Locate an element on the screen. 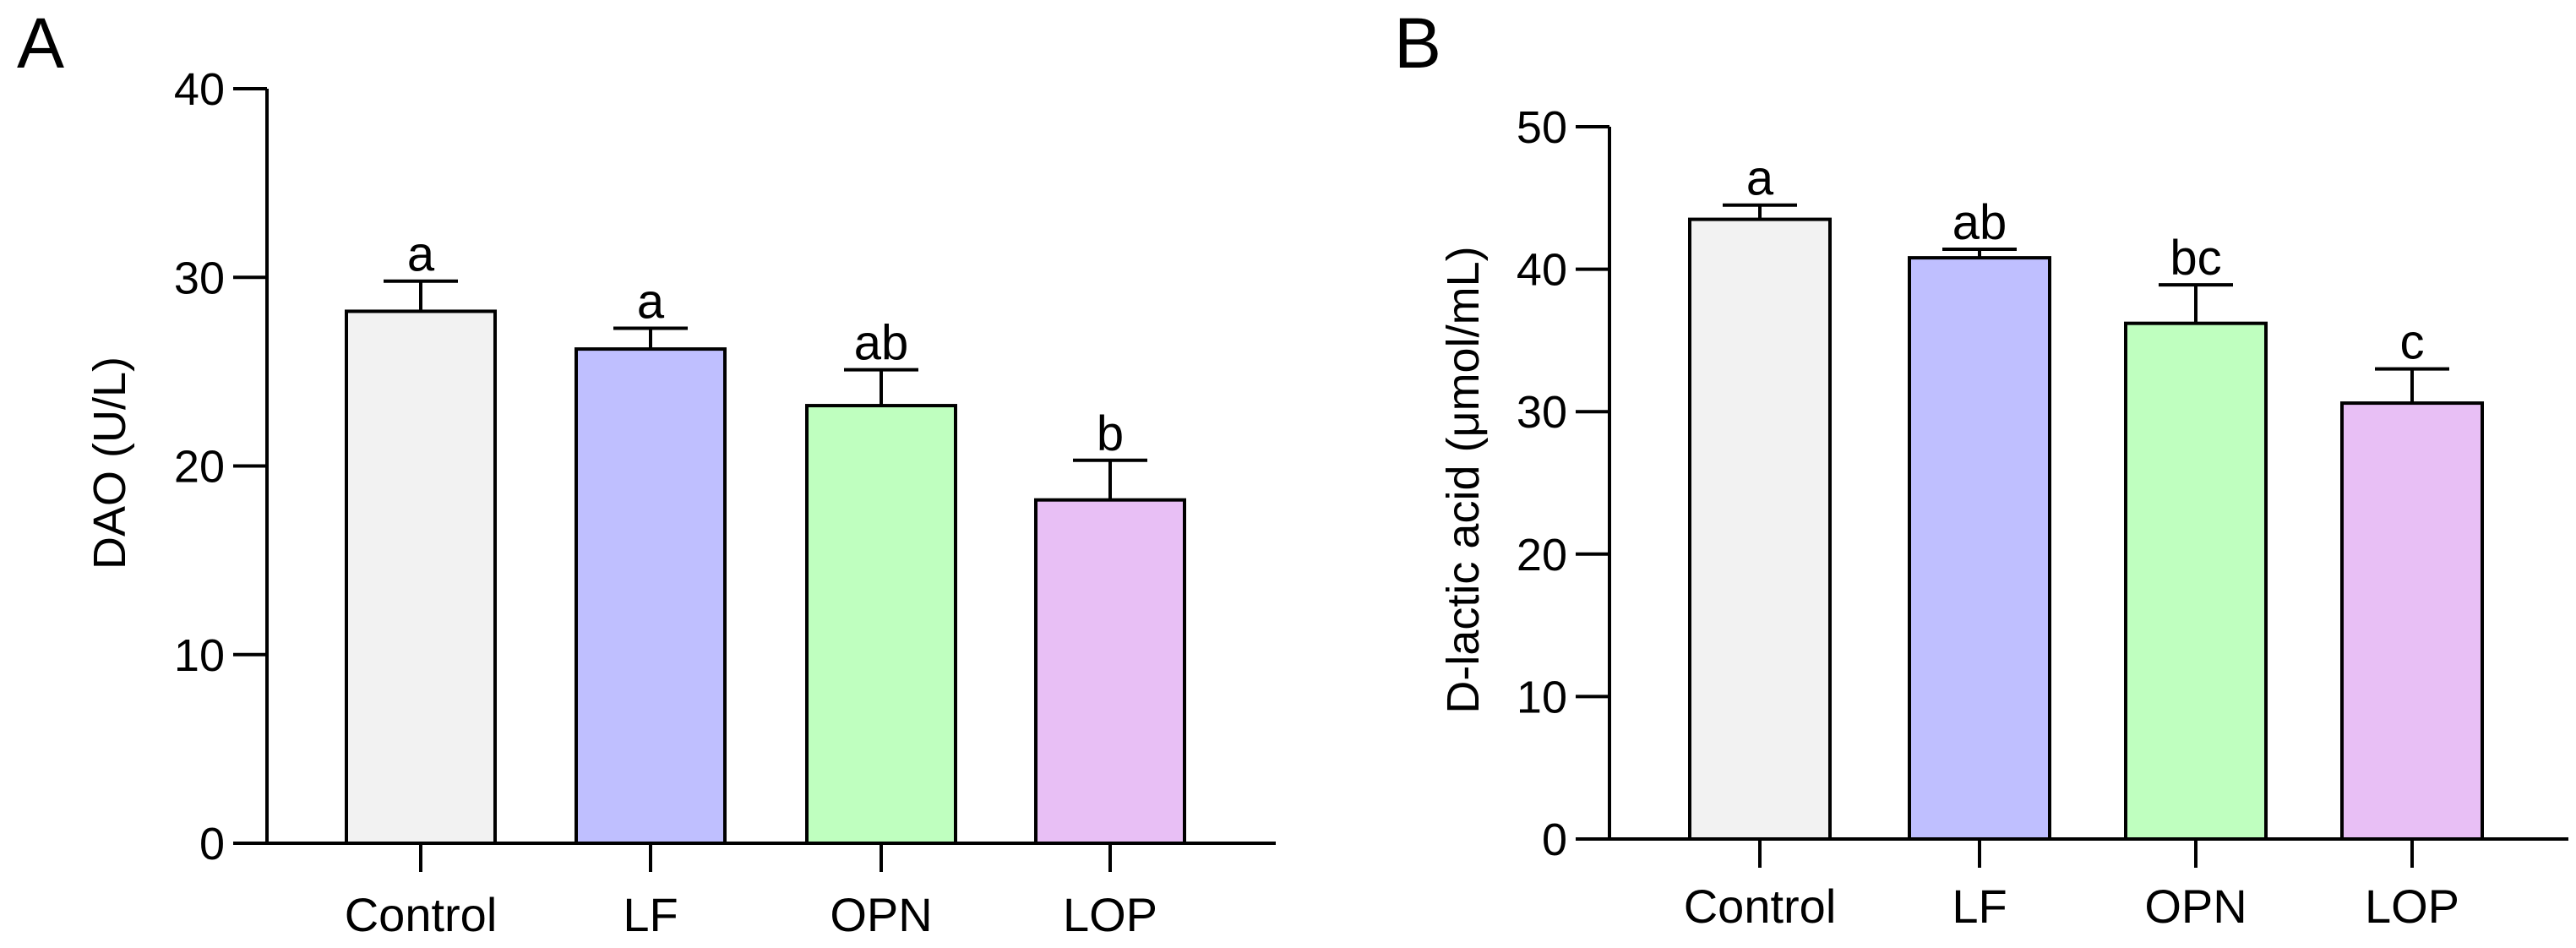 This screenshot has height=948, width=2576. y-tick-label-b: 0 is located at coordinates (1554, 840).